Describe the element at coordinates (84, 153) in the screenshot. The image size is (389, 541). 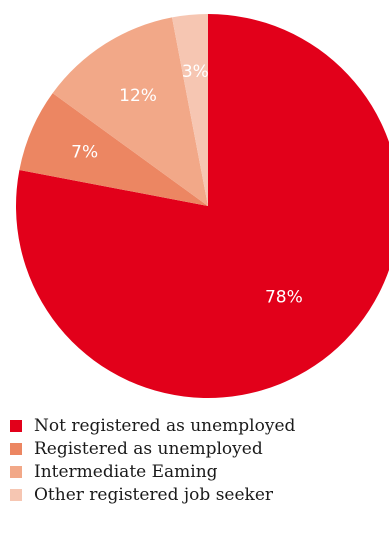
I see `slice-value-label: 7%` at that location.